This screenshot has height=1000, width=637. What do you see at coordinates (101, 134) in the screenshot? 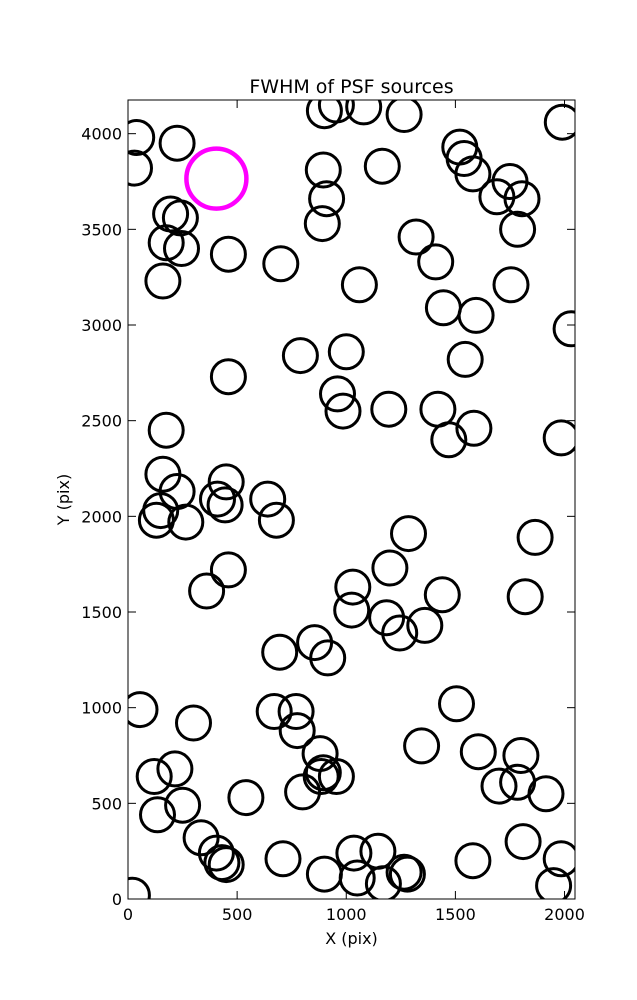
I see `y-tick-label: 4000` at bounding box center [101, 134].